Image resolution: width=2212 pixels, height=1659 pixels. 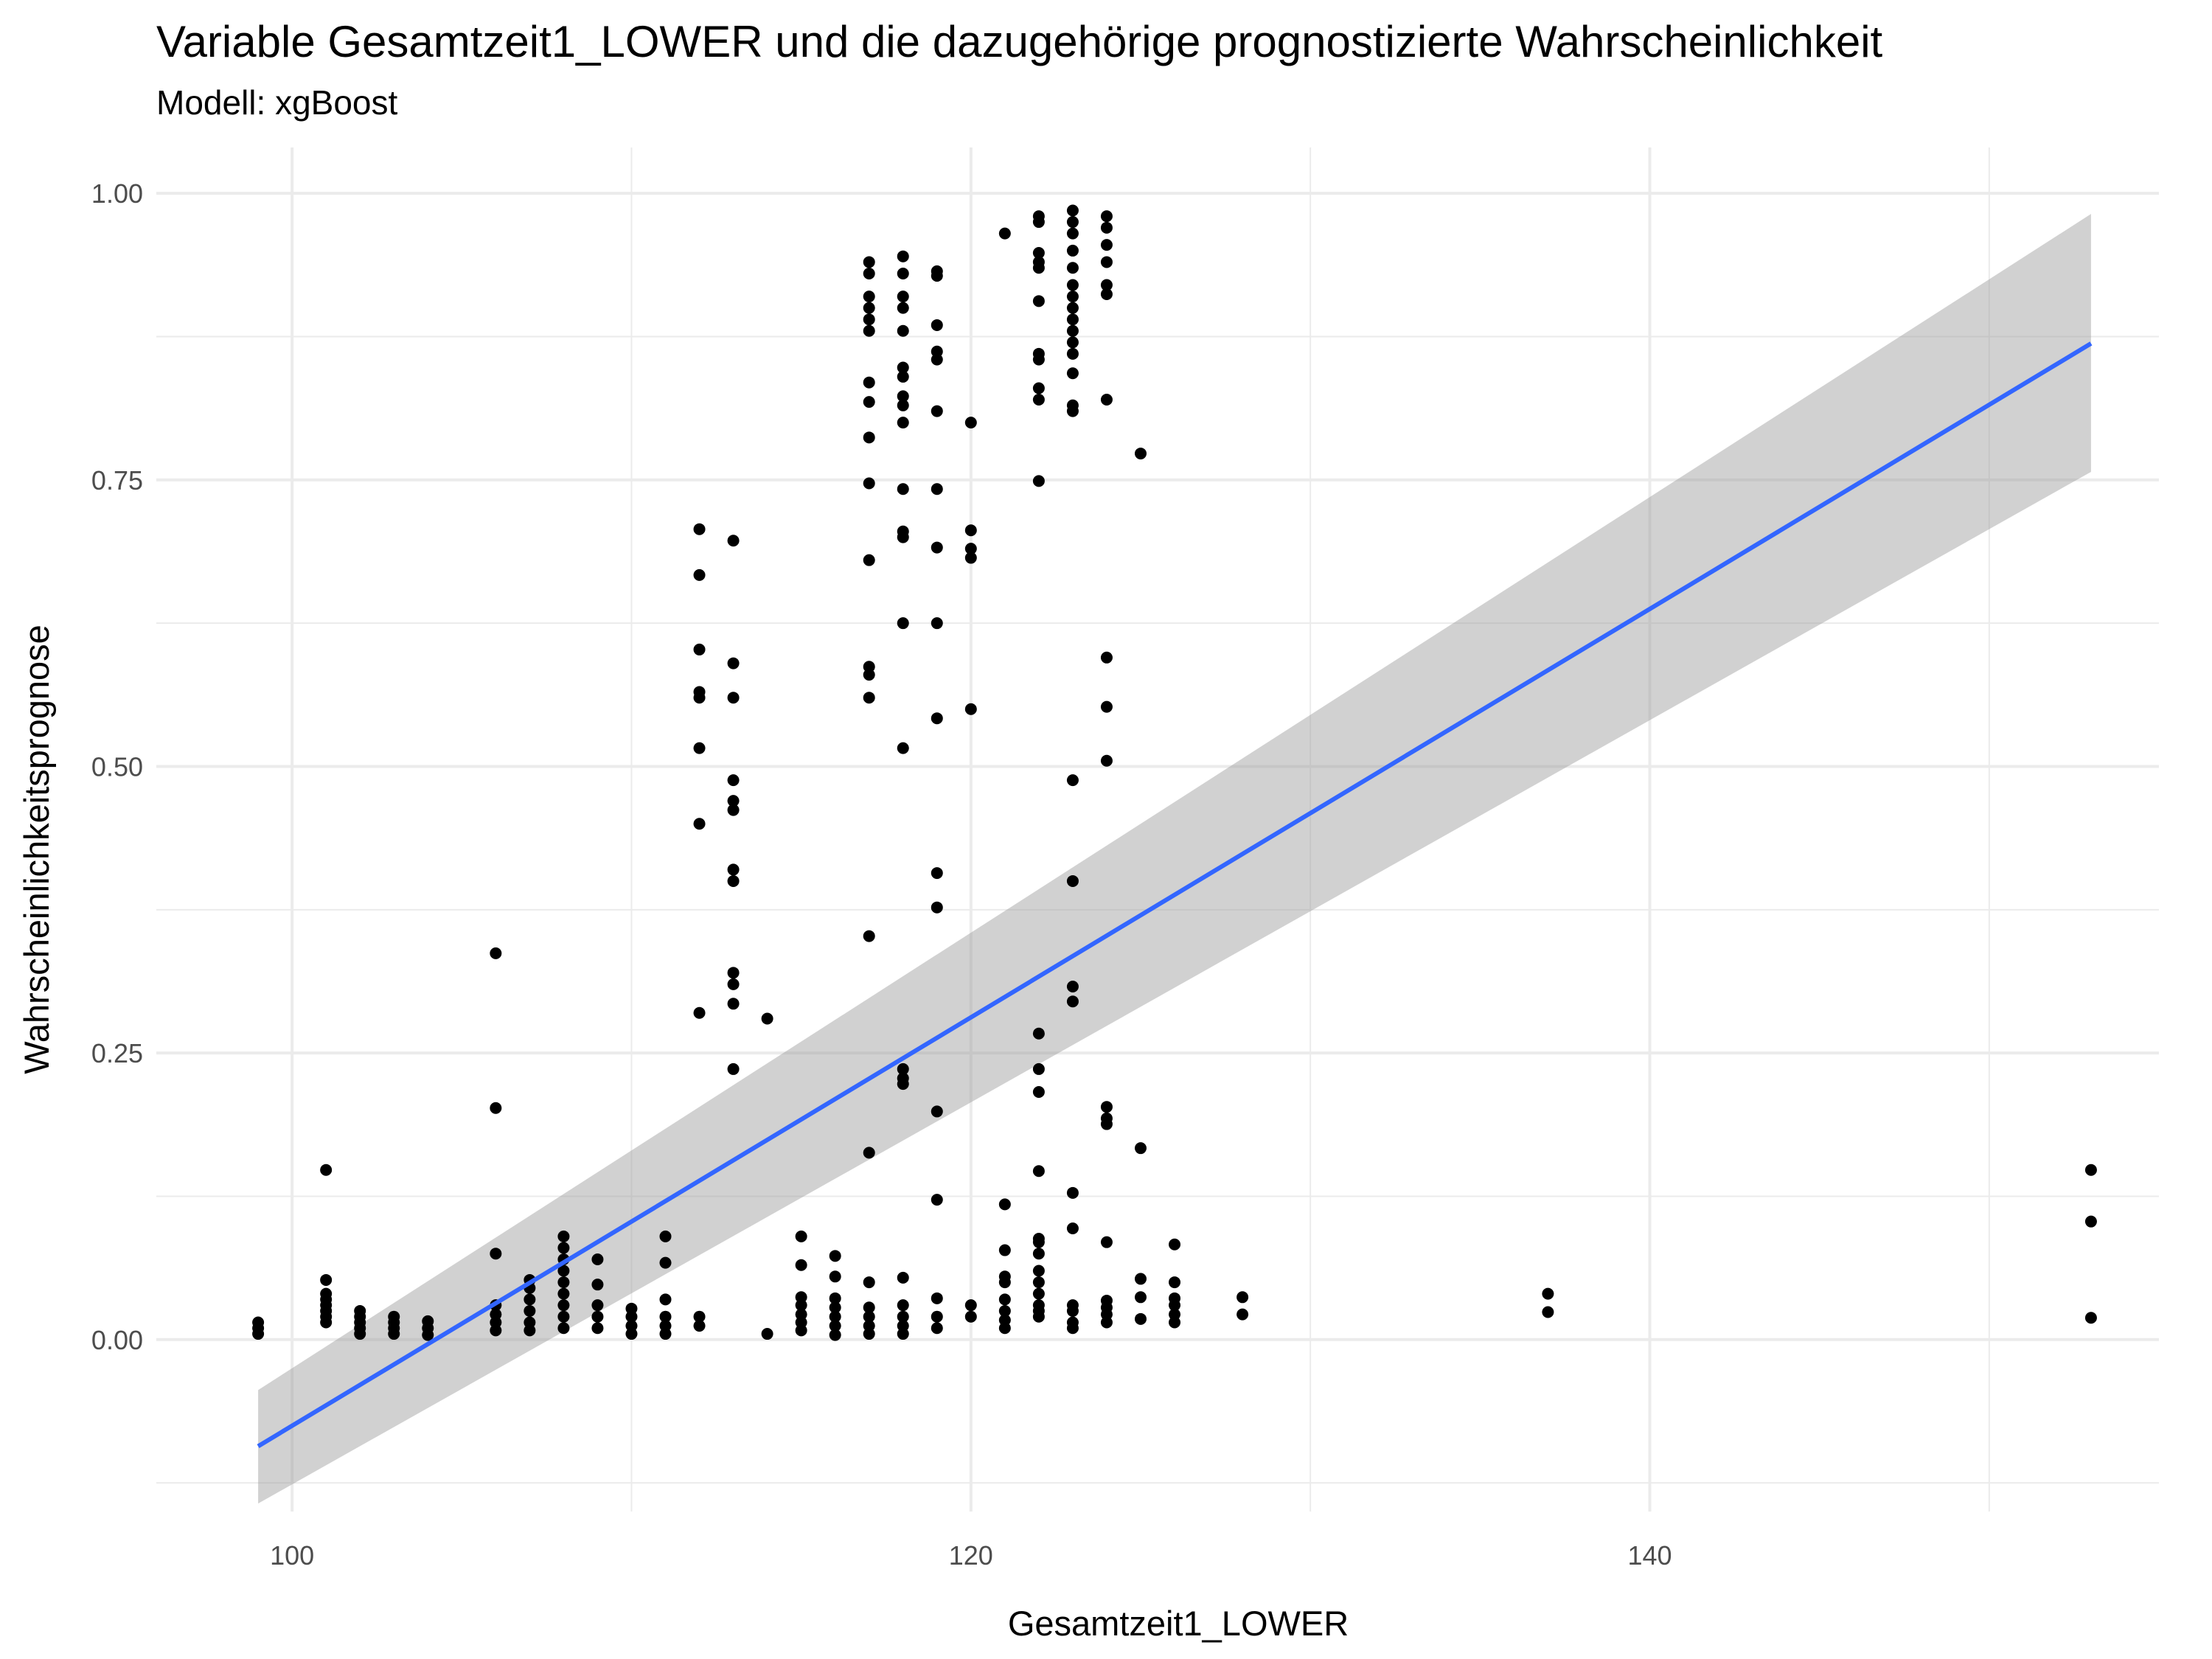 What do you see at coordinates (1649, 1555) in the screenshot?
I see `x-tick-label: 140` at bounding box center [1649, 1555].